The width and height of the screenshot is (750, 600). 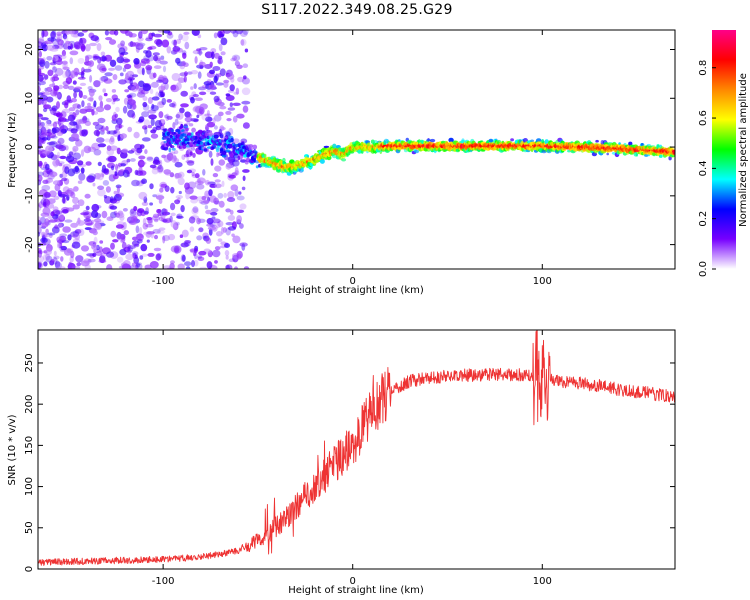 What do you see at coordinates (29, 196) in the screenshot?
I see `y-tick-label: -10` at bounding box center [29, 196].